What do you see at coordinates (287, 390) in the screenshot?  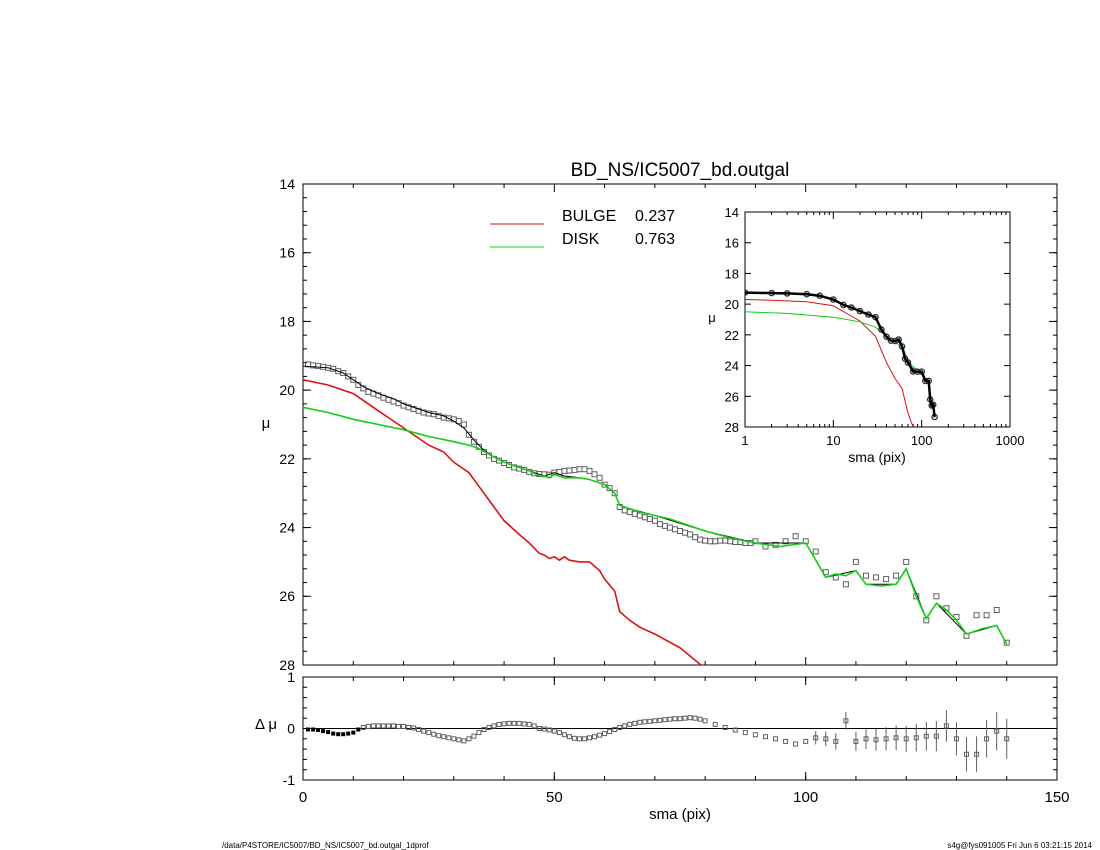 I see `main-ytick-label-3: 20` at bounding box center [287, 390].